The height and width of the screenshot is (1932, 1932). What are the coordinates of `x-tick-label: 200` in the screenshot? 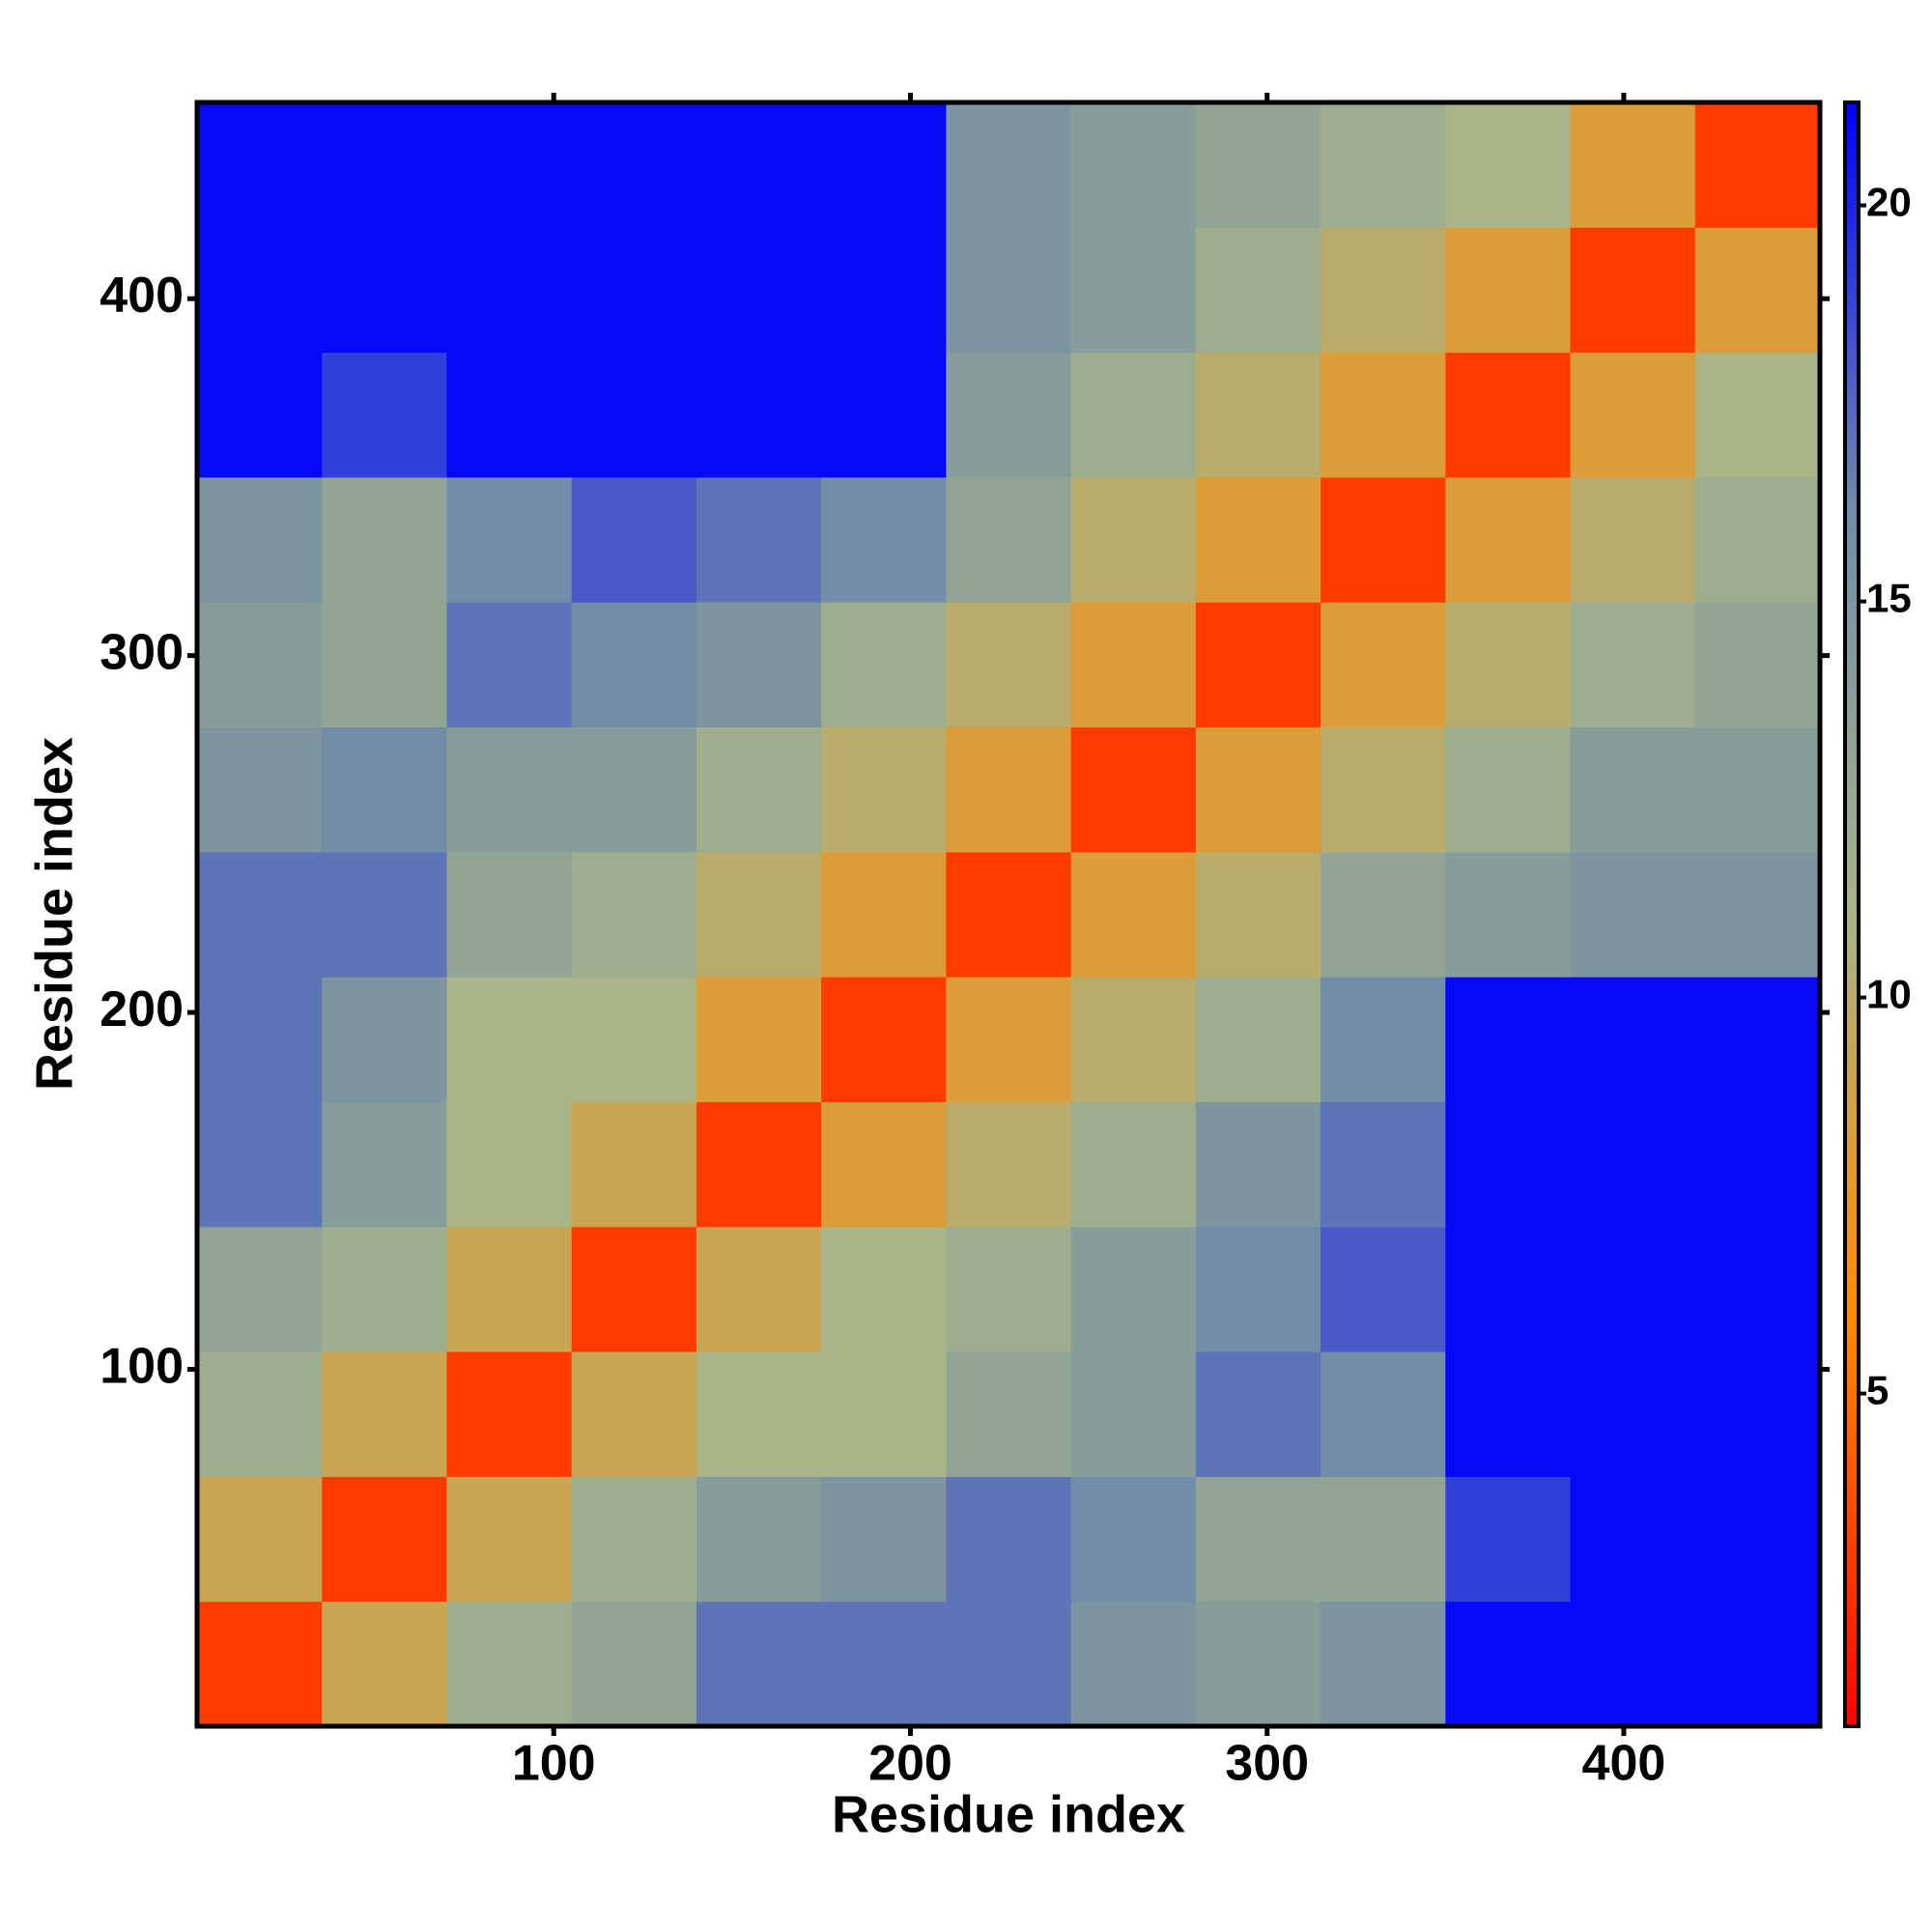 It's located at (910, 1764).